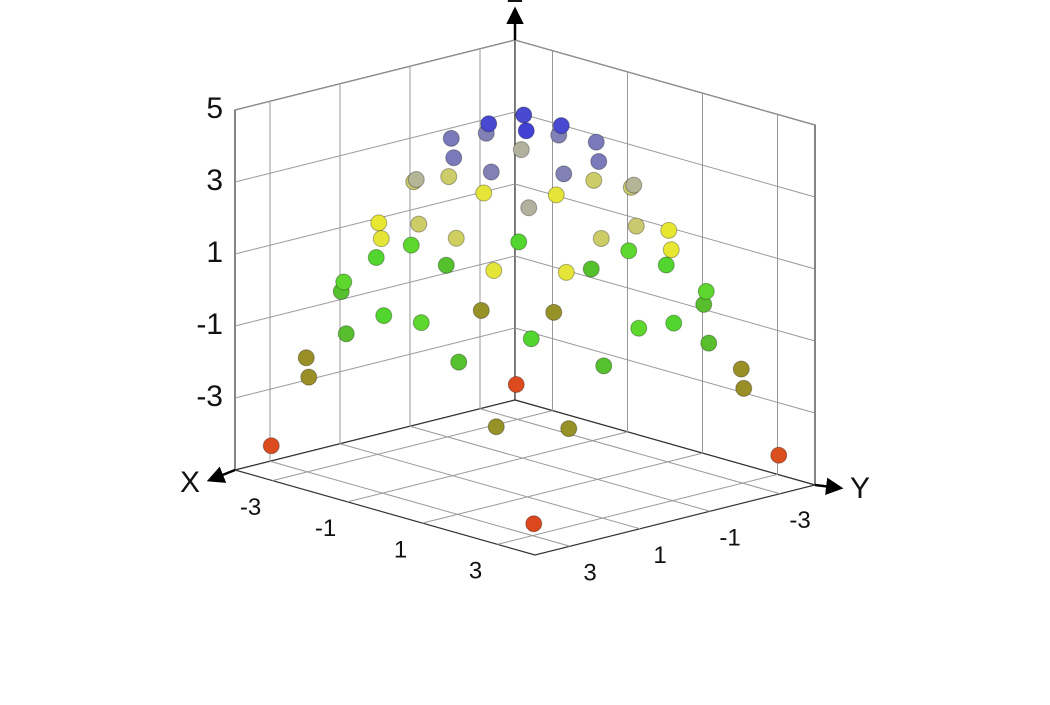 This screenshot has width=1050, height=705. What do you see at coordinates (515, 4) in the screenshot?
I see `z-axis-label: Z` at bounding box center [515, 4].